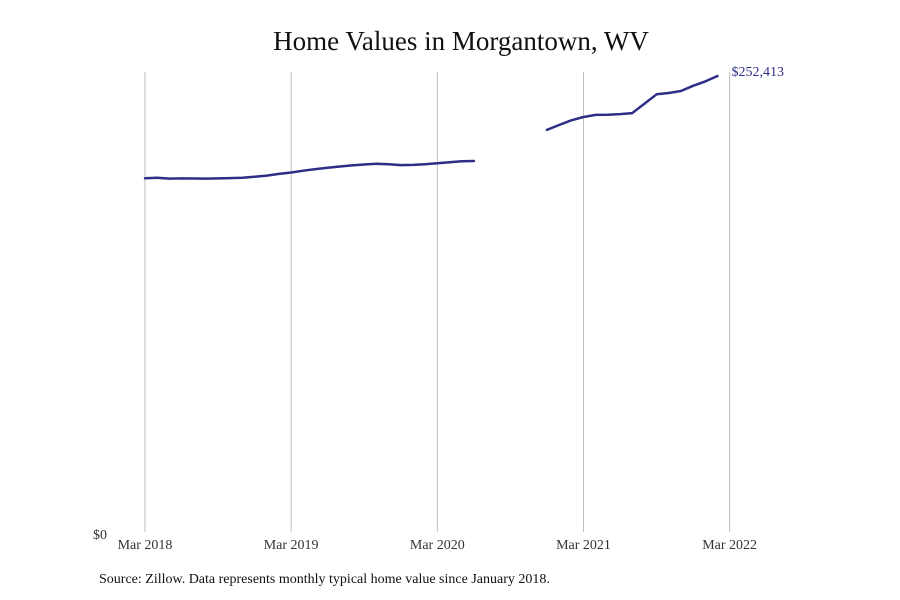 This screenshot has height=600, width=900. Describe the element at coordinates (431, 127) in the screenshot. I see `series-lines` at that location.